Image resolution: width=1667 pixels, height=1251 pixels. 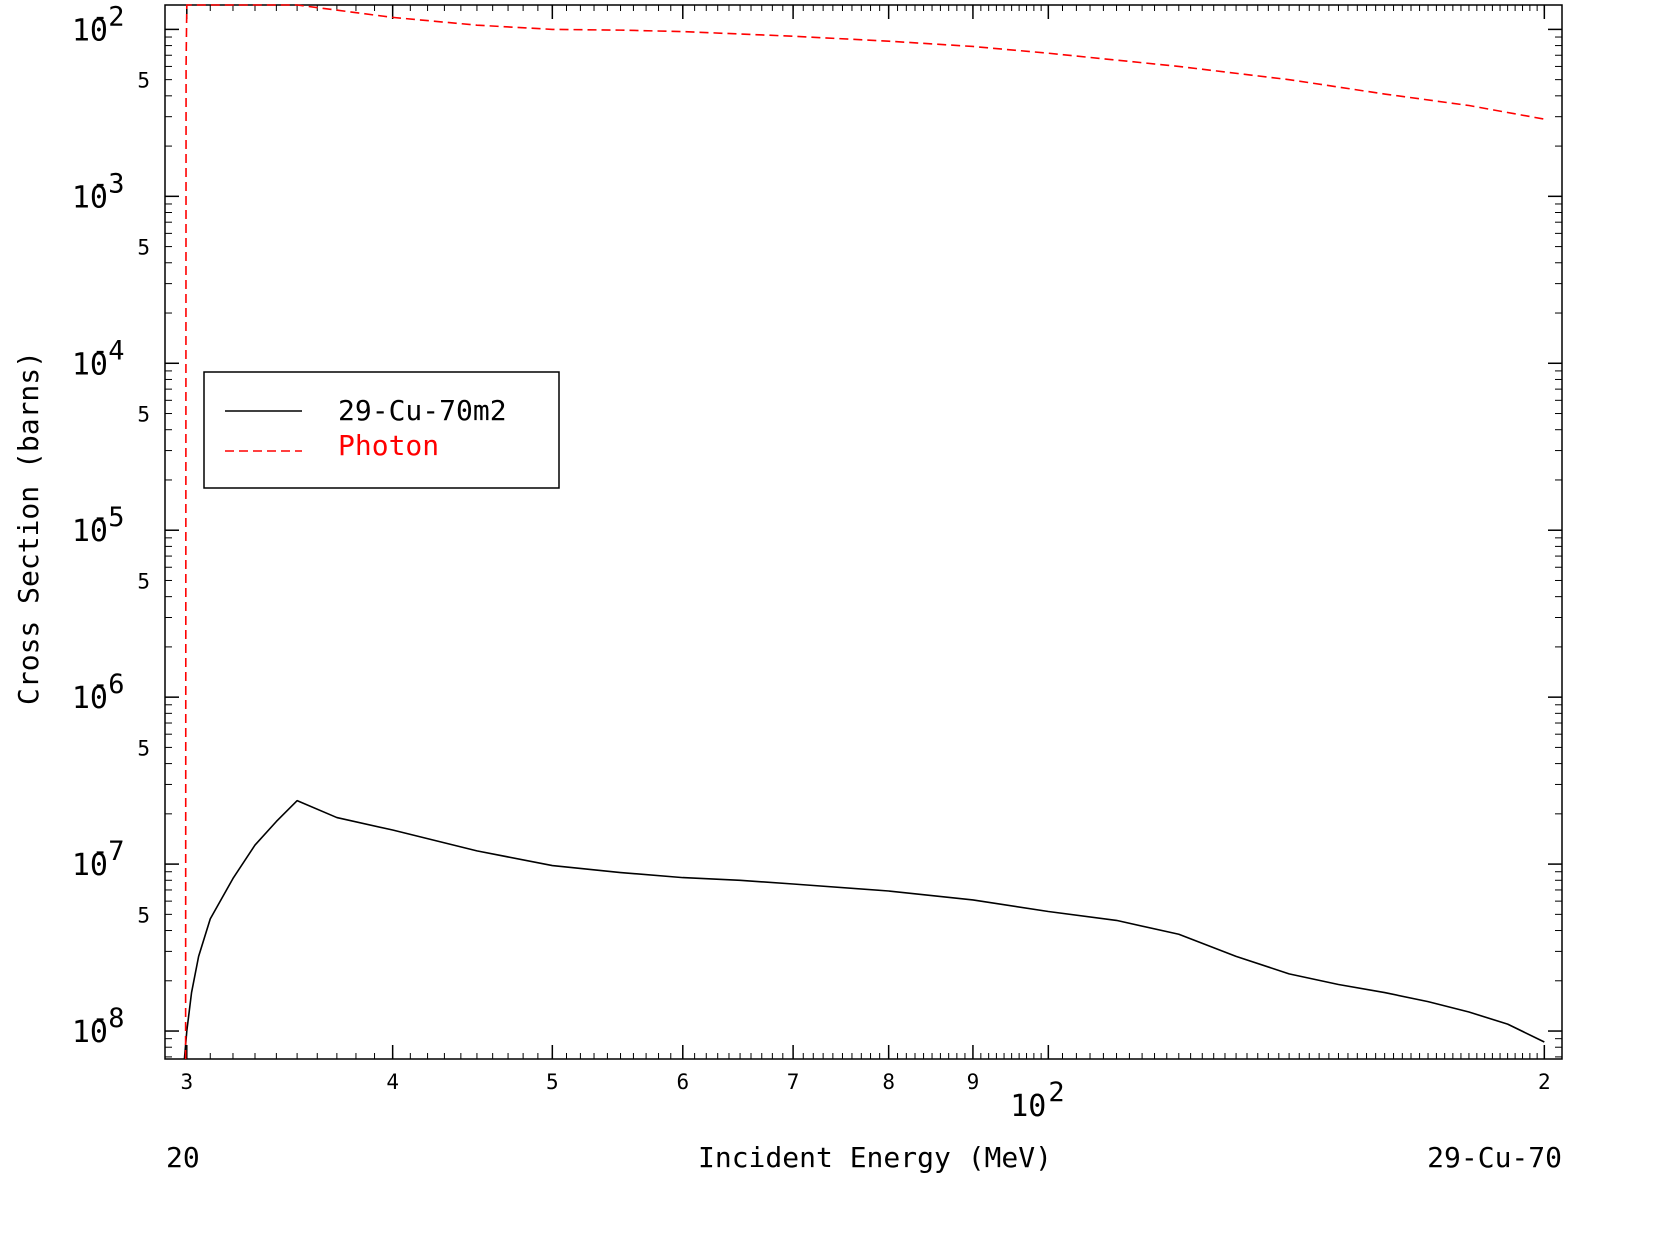 What do you see at coordinates (28, 528) in the screenshot?
I see `y-axis-label: Cross Section (barns)` at bounding box center [28, 528].